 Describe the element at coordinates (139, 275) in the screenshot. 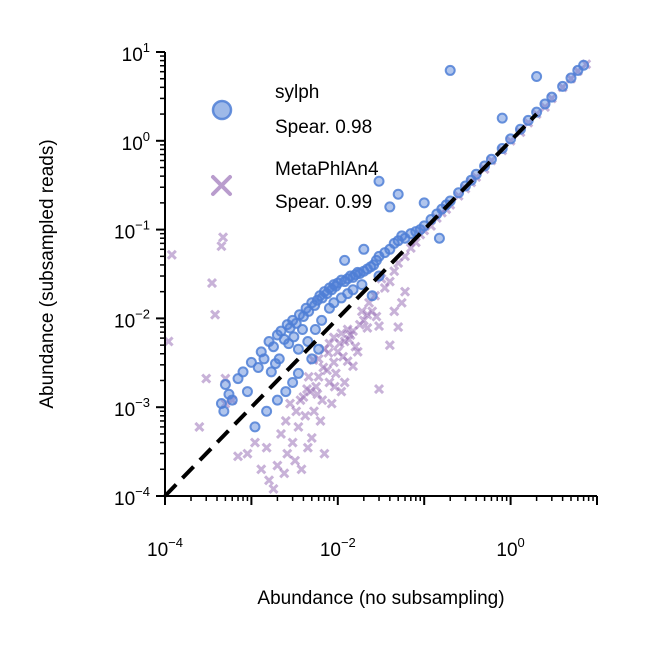

I see `y-ticks: 10⁻⁴ 10⁻³ 10⁻² 10⁻¹ 10⁰ 10¹` at that location.